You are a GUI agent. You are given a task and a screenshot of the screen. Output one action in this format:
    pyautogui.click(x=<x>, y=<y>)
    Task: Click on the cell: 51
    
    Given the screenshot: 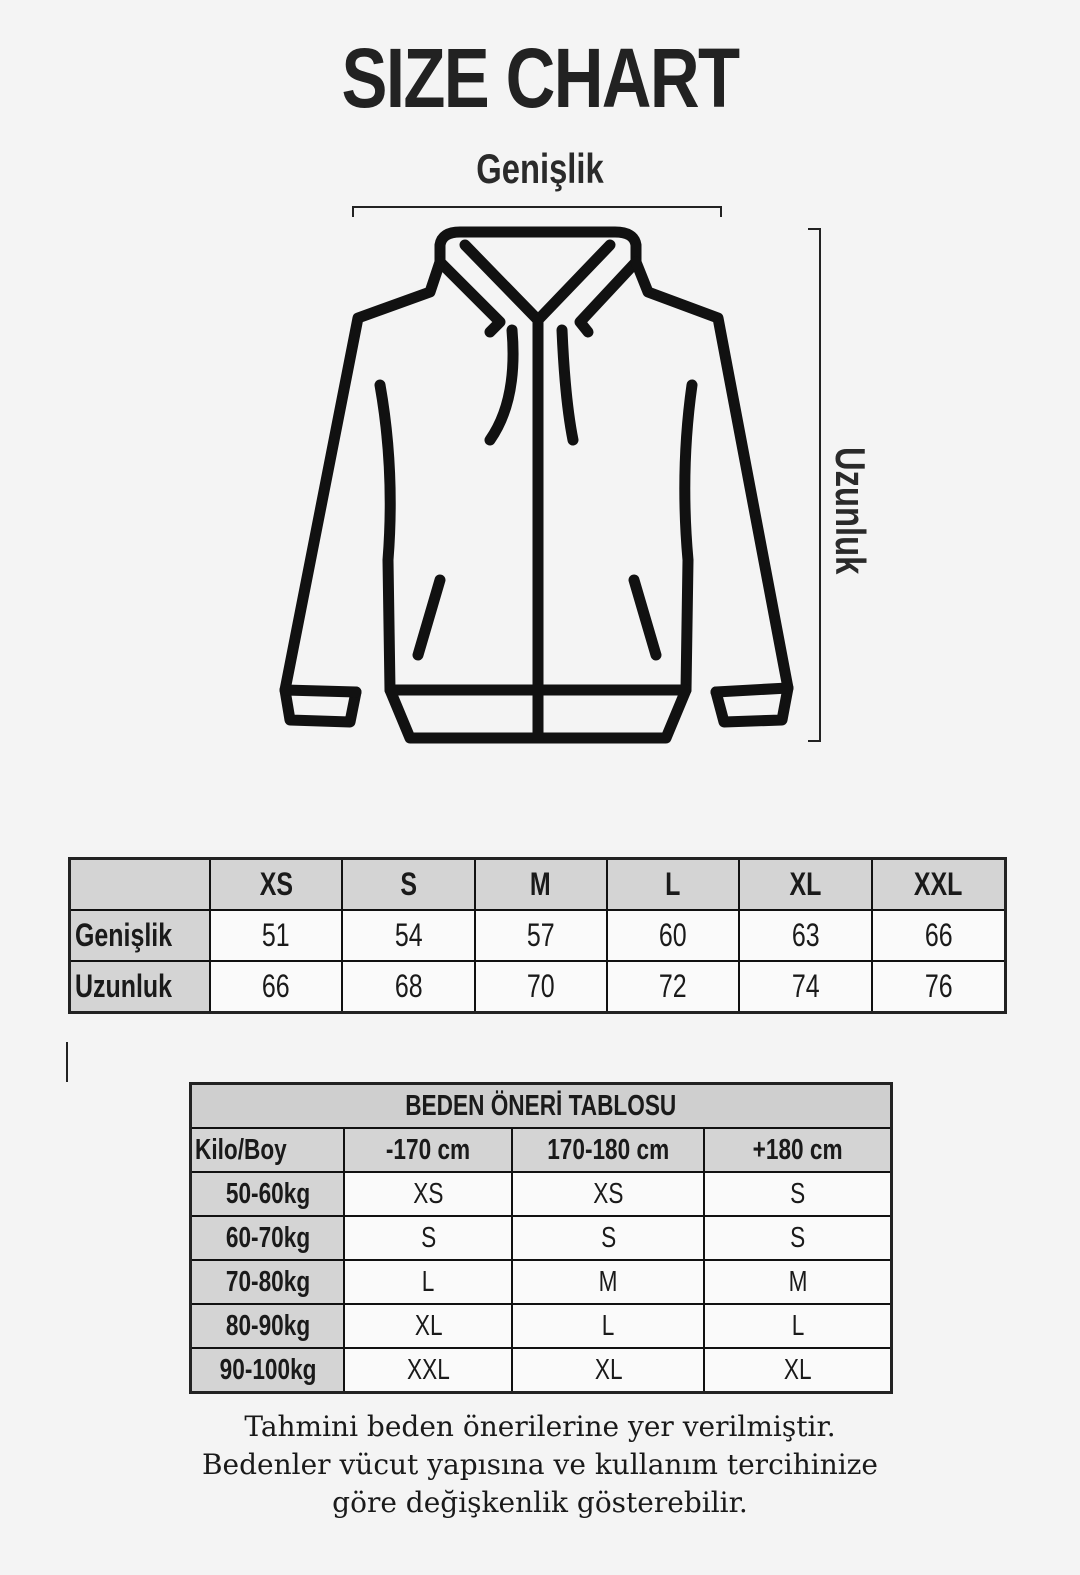 What is the action you would take?
    pyautogui.click(x=276, y=935)
    